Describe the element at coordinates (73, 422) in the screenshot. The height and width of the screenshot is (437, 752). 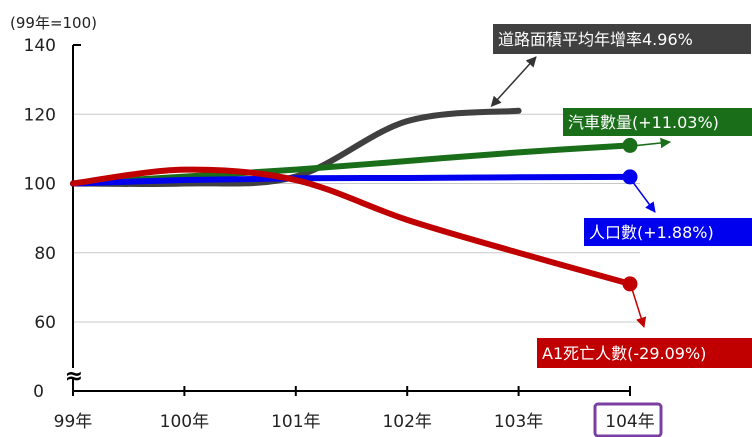
I see `x-tick-label: 99年` at that location.